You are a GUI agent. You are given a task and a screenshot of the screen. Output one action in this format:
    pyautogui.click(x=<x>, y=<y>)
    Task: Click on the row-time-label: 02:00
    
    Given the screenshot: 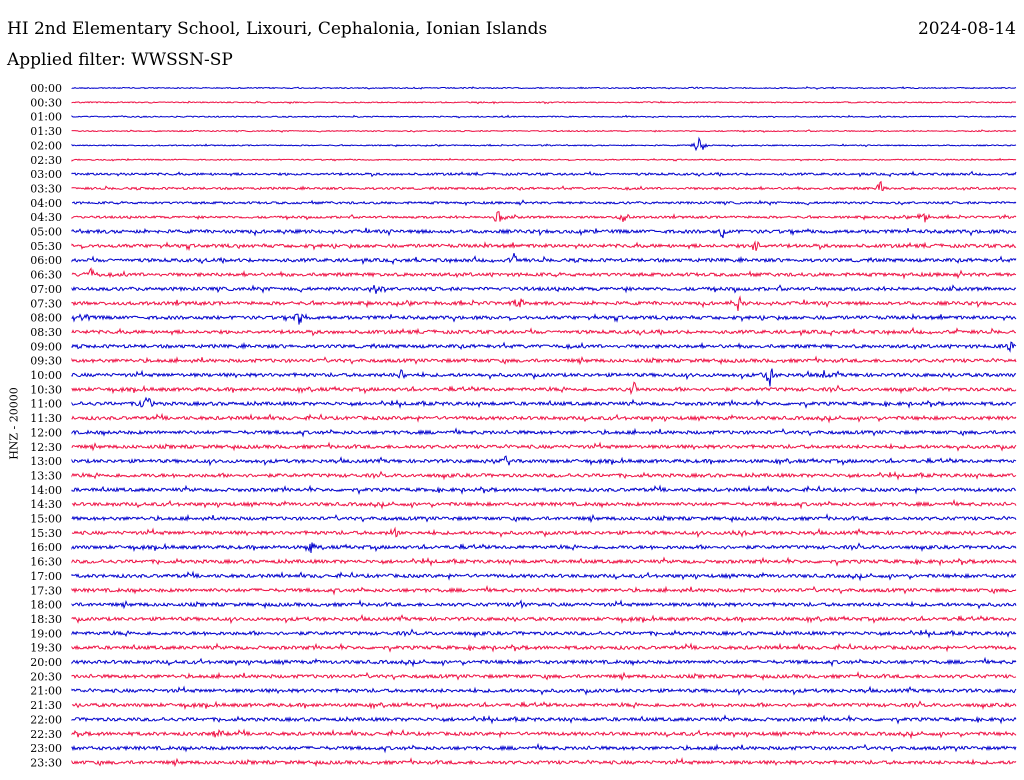 What is the action you would take?
    pyautogui.click(x=46, y=145)
    